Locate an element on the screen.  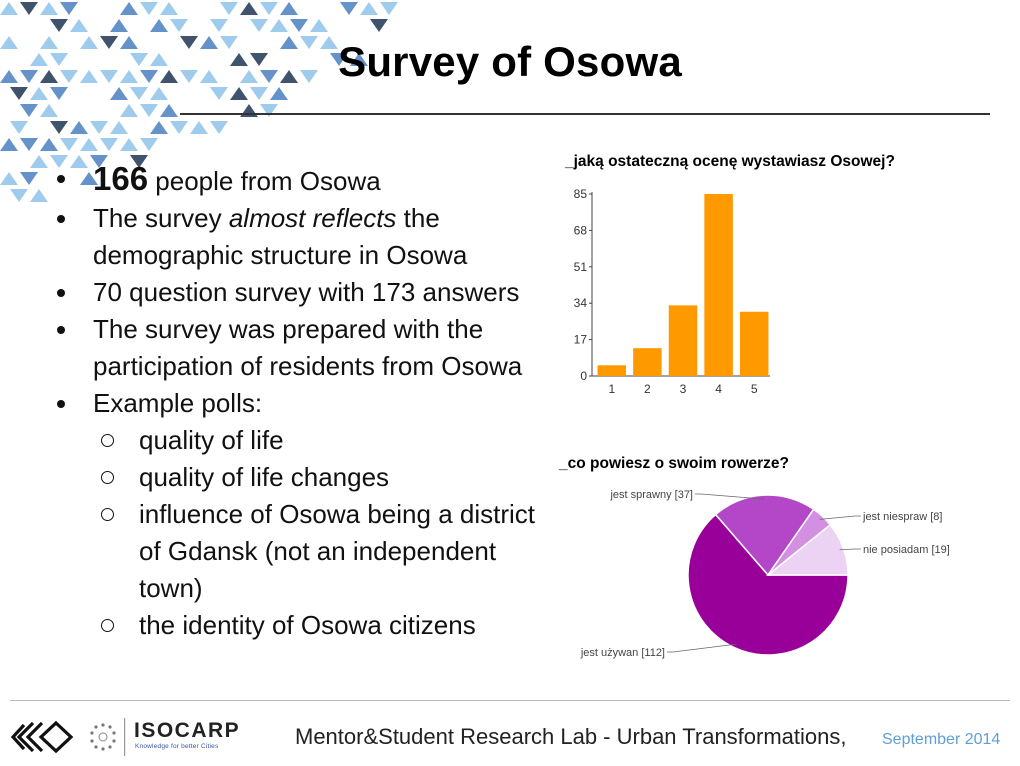
y-tick-label: 68 is located at coordinates (581, 230).